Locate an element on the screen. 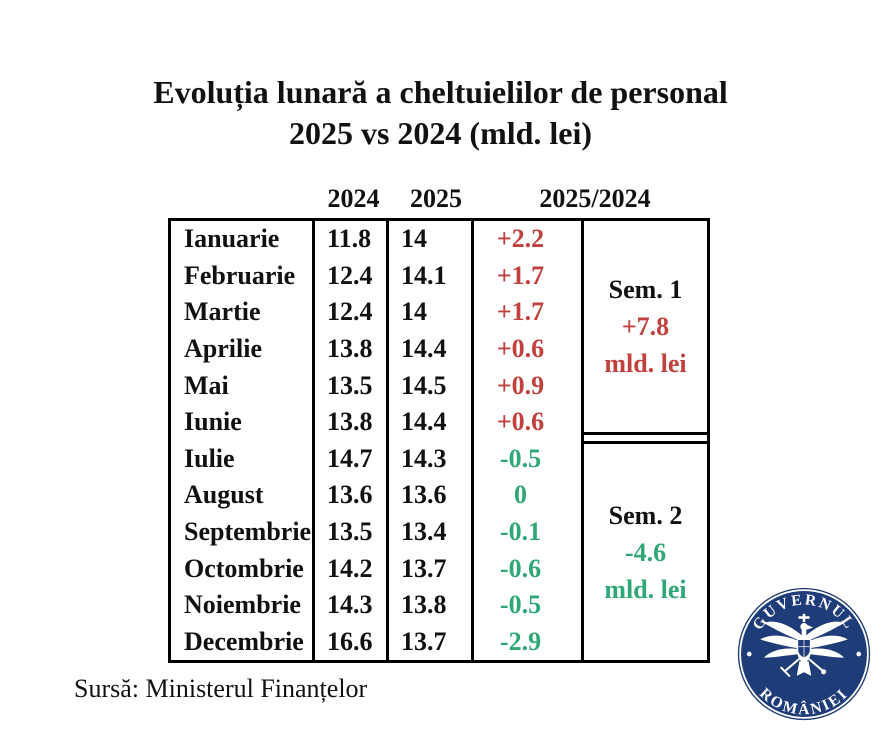 The height and width of the screenshot is (739, 881). semester-2-value: -4.6 is located at coordinates (645, 552).